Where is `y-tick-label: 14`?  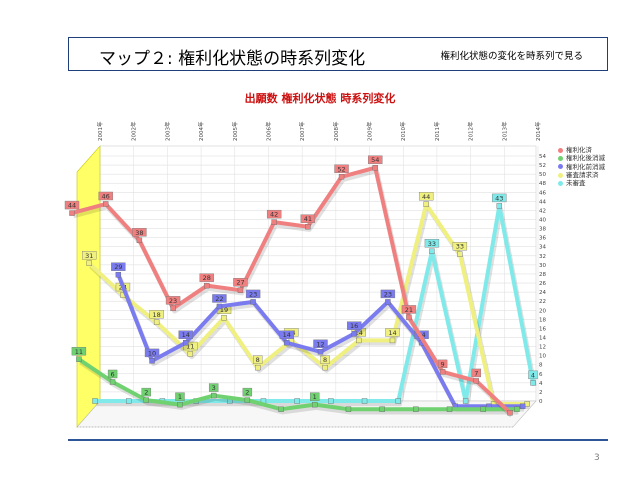
y-tick-label: 14 is located at coordinates (542, 338).